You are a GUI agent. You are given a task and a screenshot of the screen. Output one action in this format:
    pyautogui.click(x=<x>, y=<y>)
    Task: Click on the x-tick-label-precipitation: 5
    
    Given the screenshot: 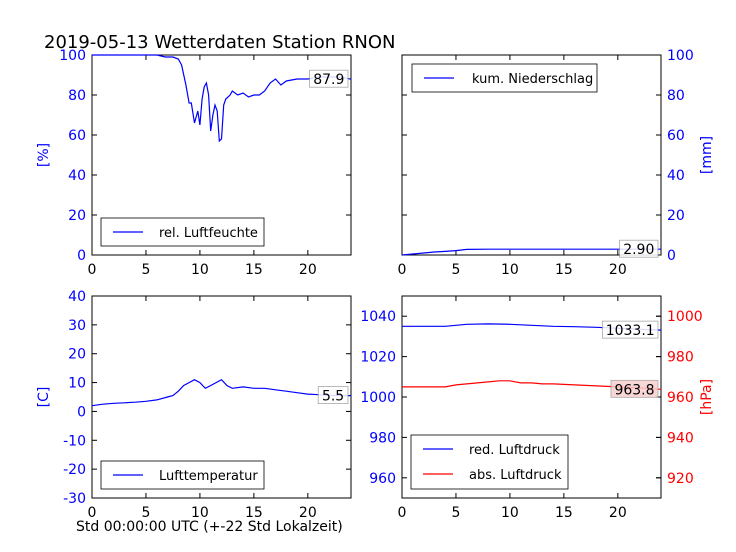 What is the action you would take?
    pyautogui.click(x=455, y=270)
    